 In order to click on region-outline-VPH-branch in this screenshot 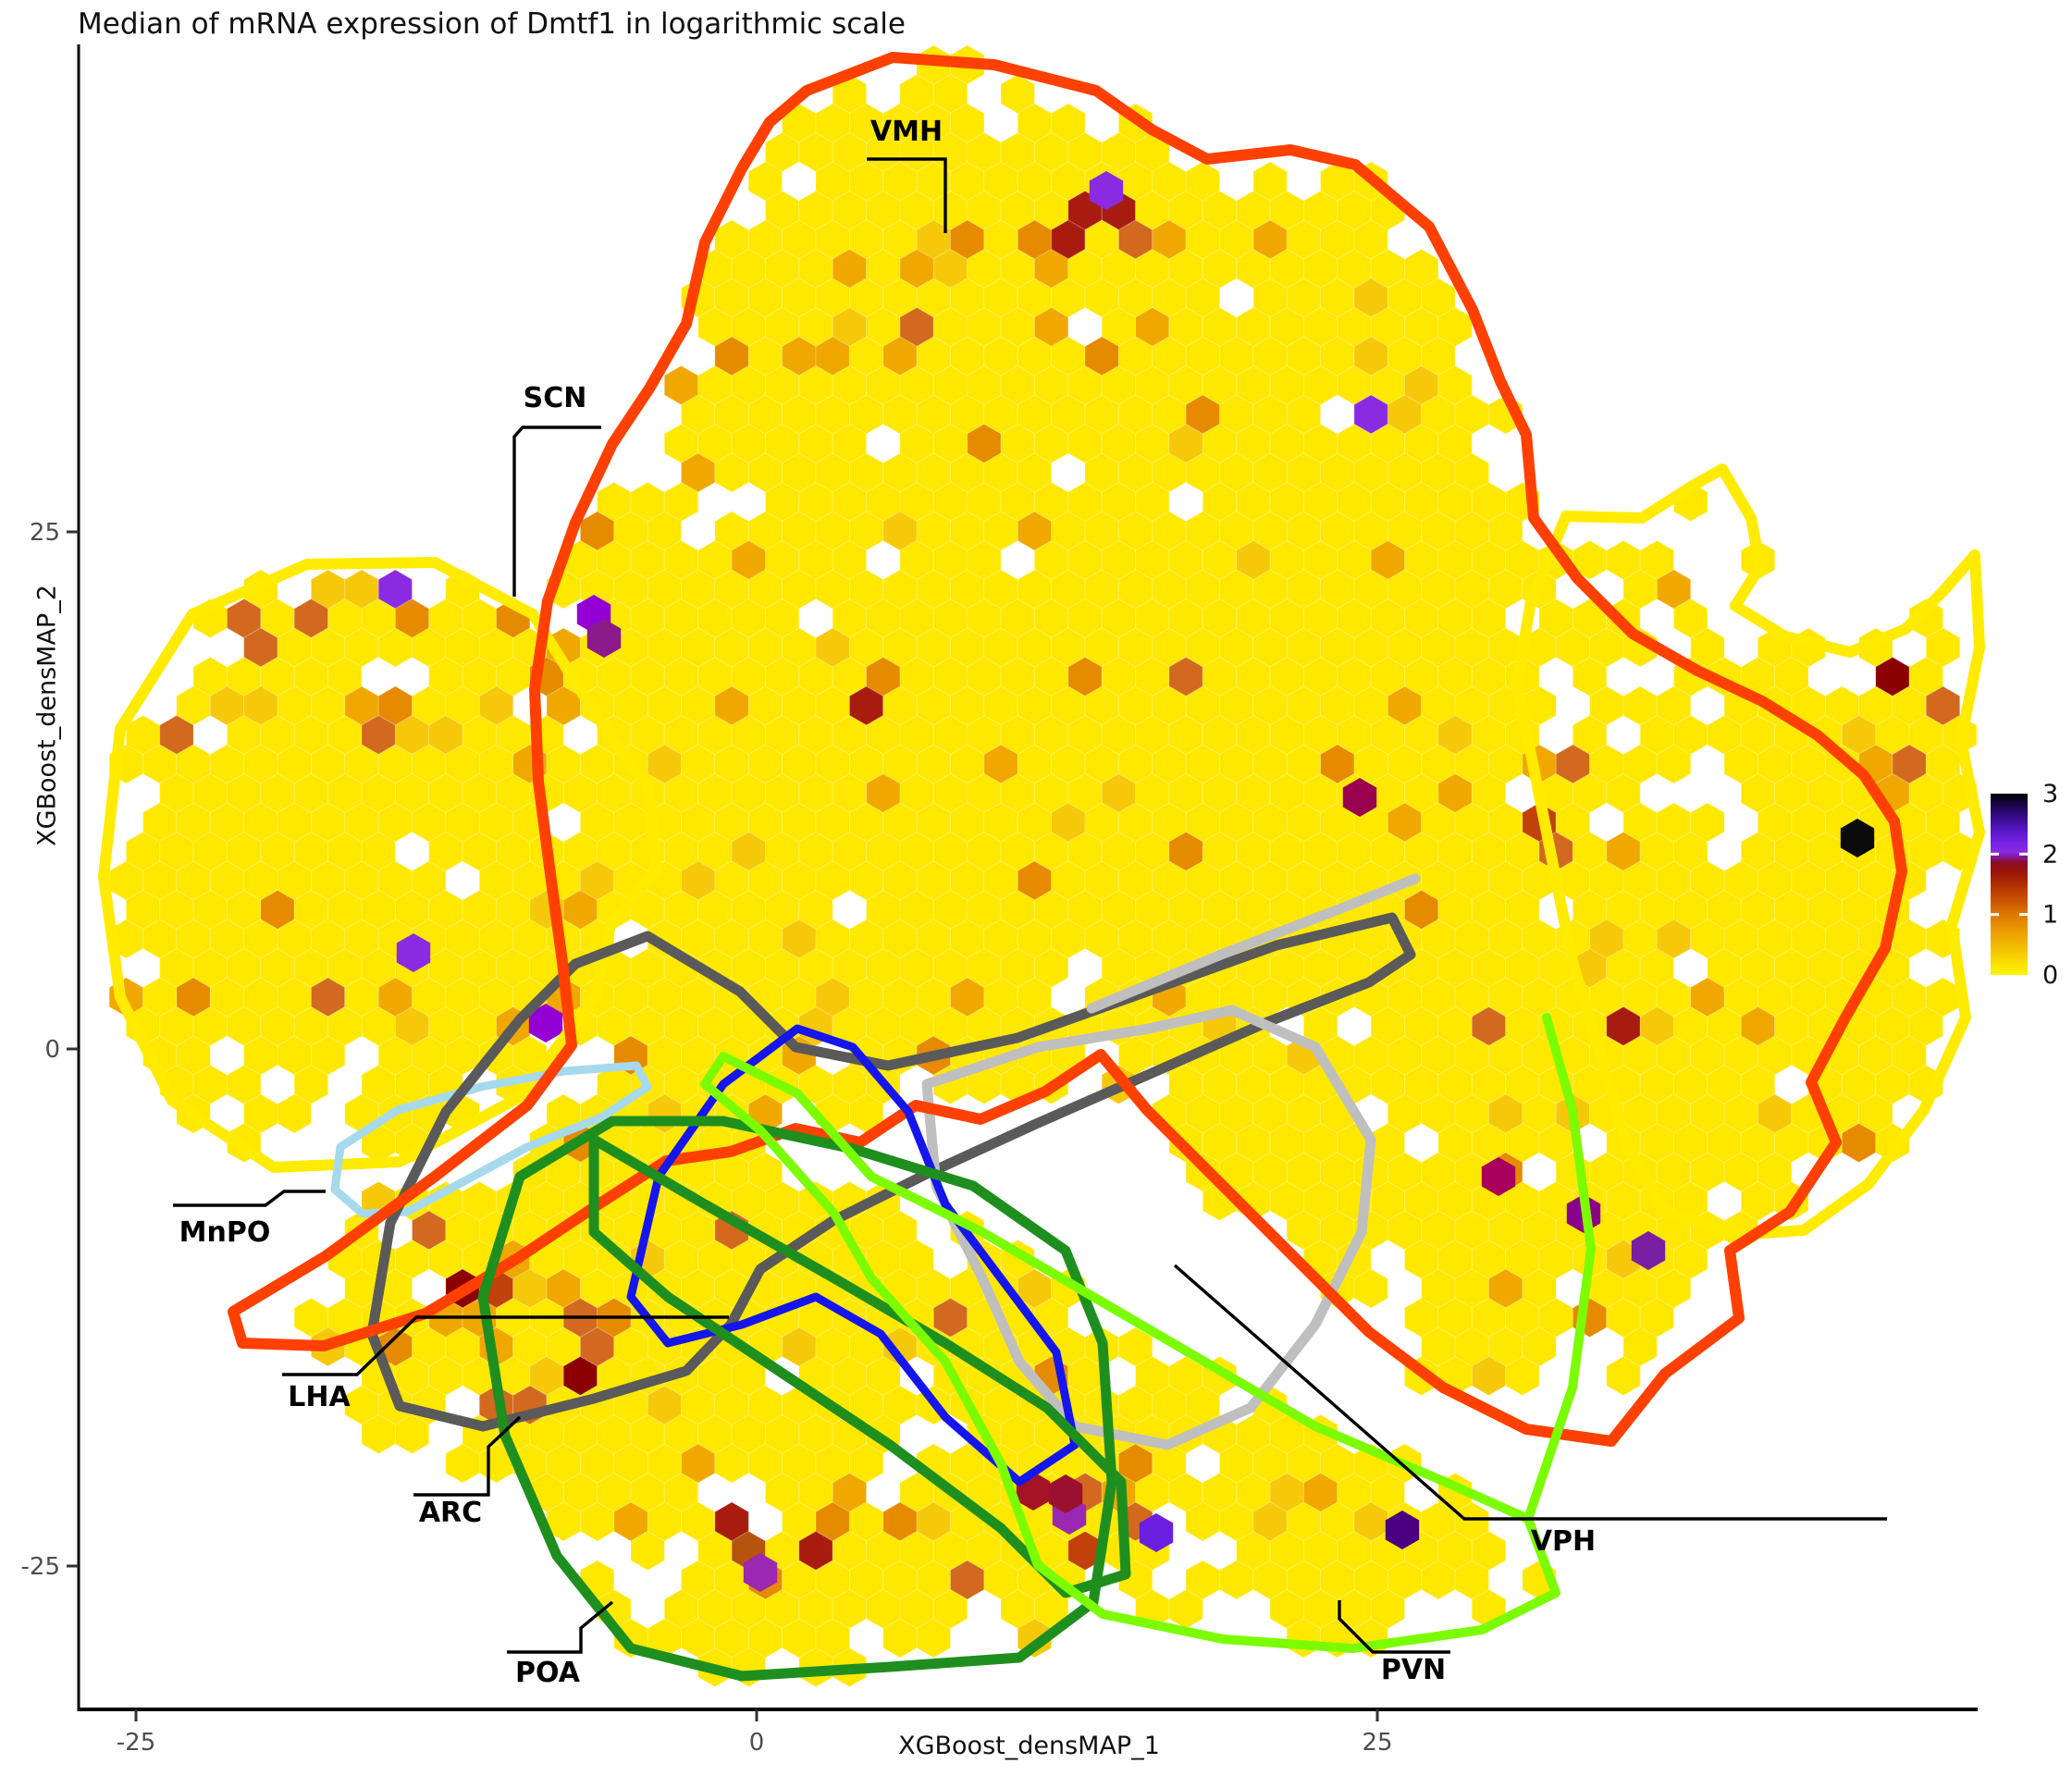, I will do `click(1254, 943)`.